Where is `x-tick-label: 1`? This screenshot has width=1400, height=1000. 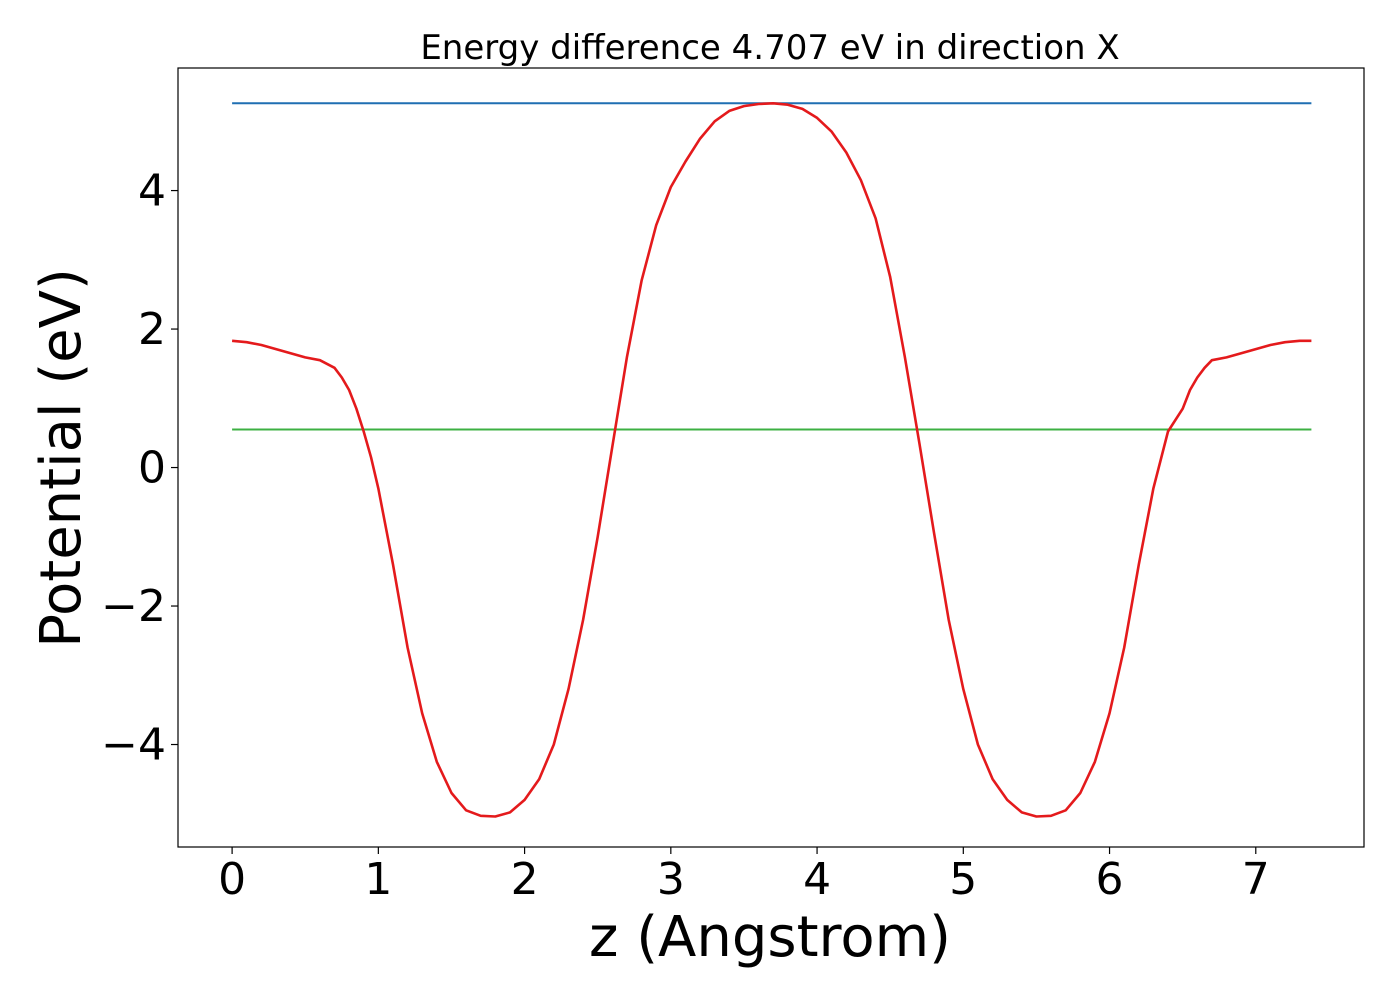 x-tick-label: 1 is located at coordinates (378, 879).